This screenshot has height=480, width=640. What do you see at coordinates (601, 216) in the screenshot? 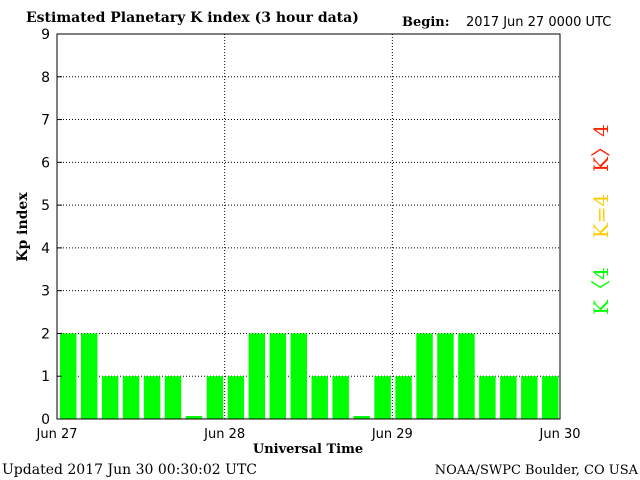
I see `legend-equal: K=4` at bounding box center [601, 216].